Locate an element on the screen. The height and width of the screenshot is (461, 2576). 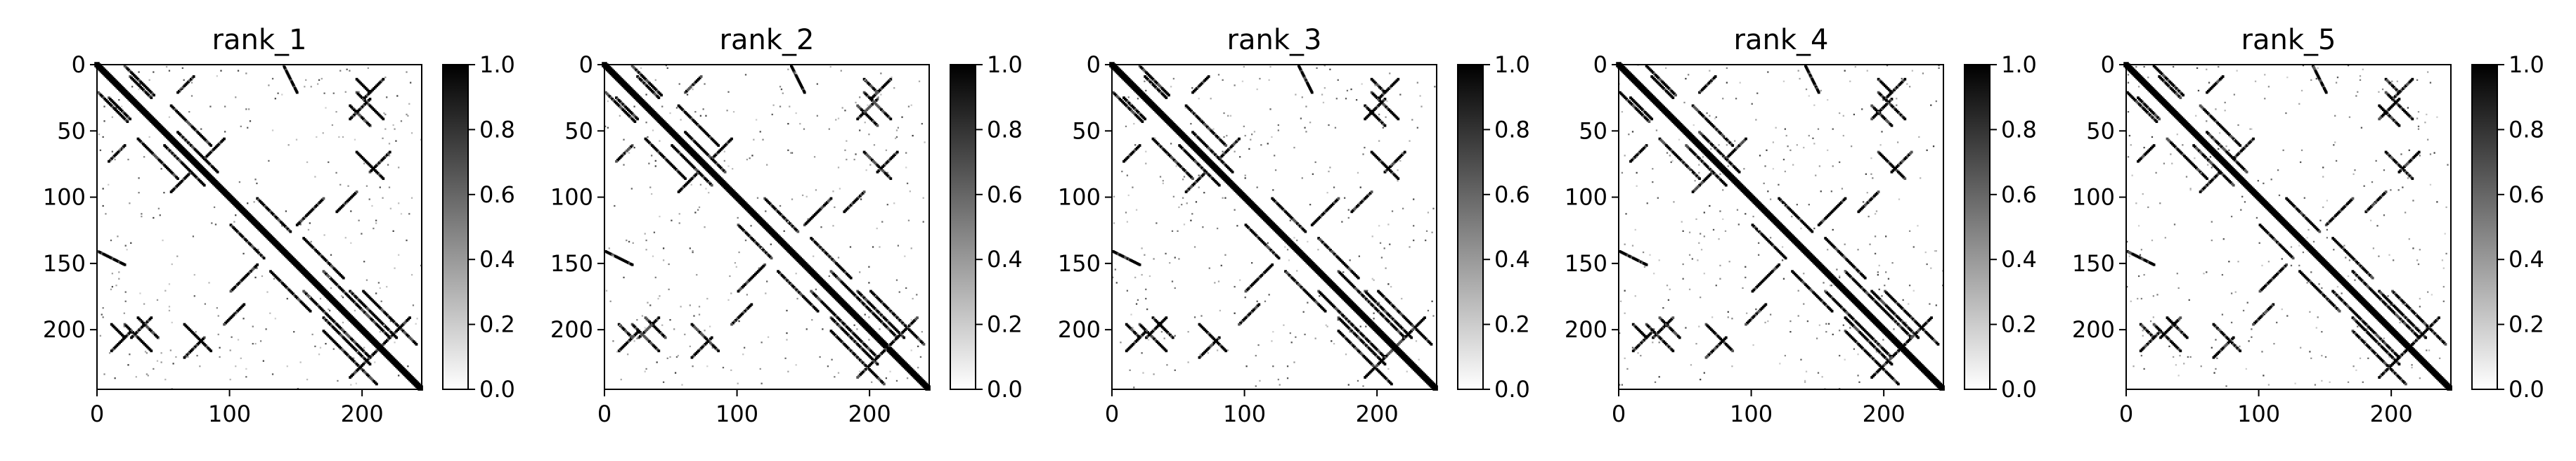
y-tick-label: 100 is located at coordinates (65, 197).